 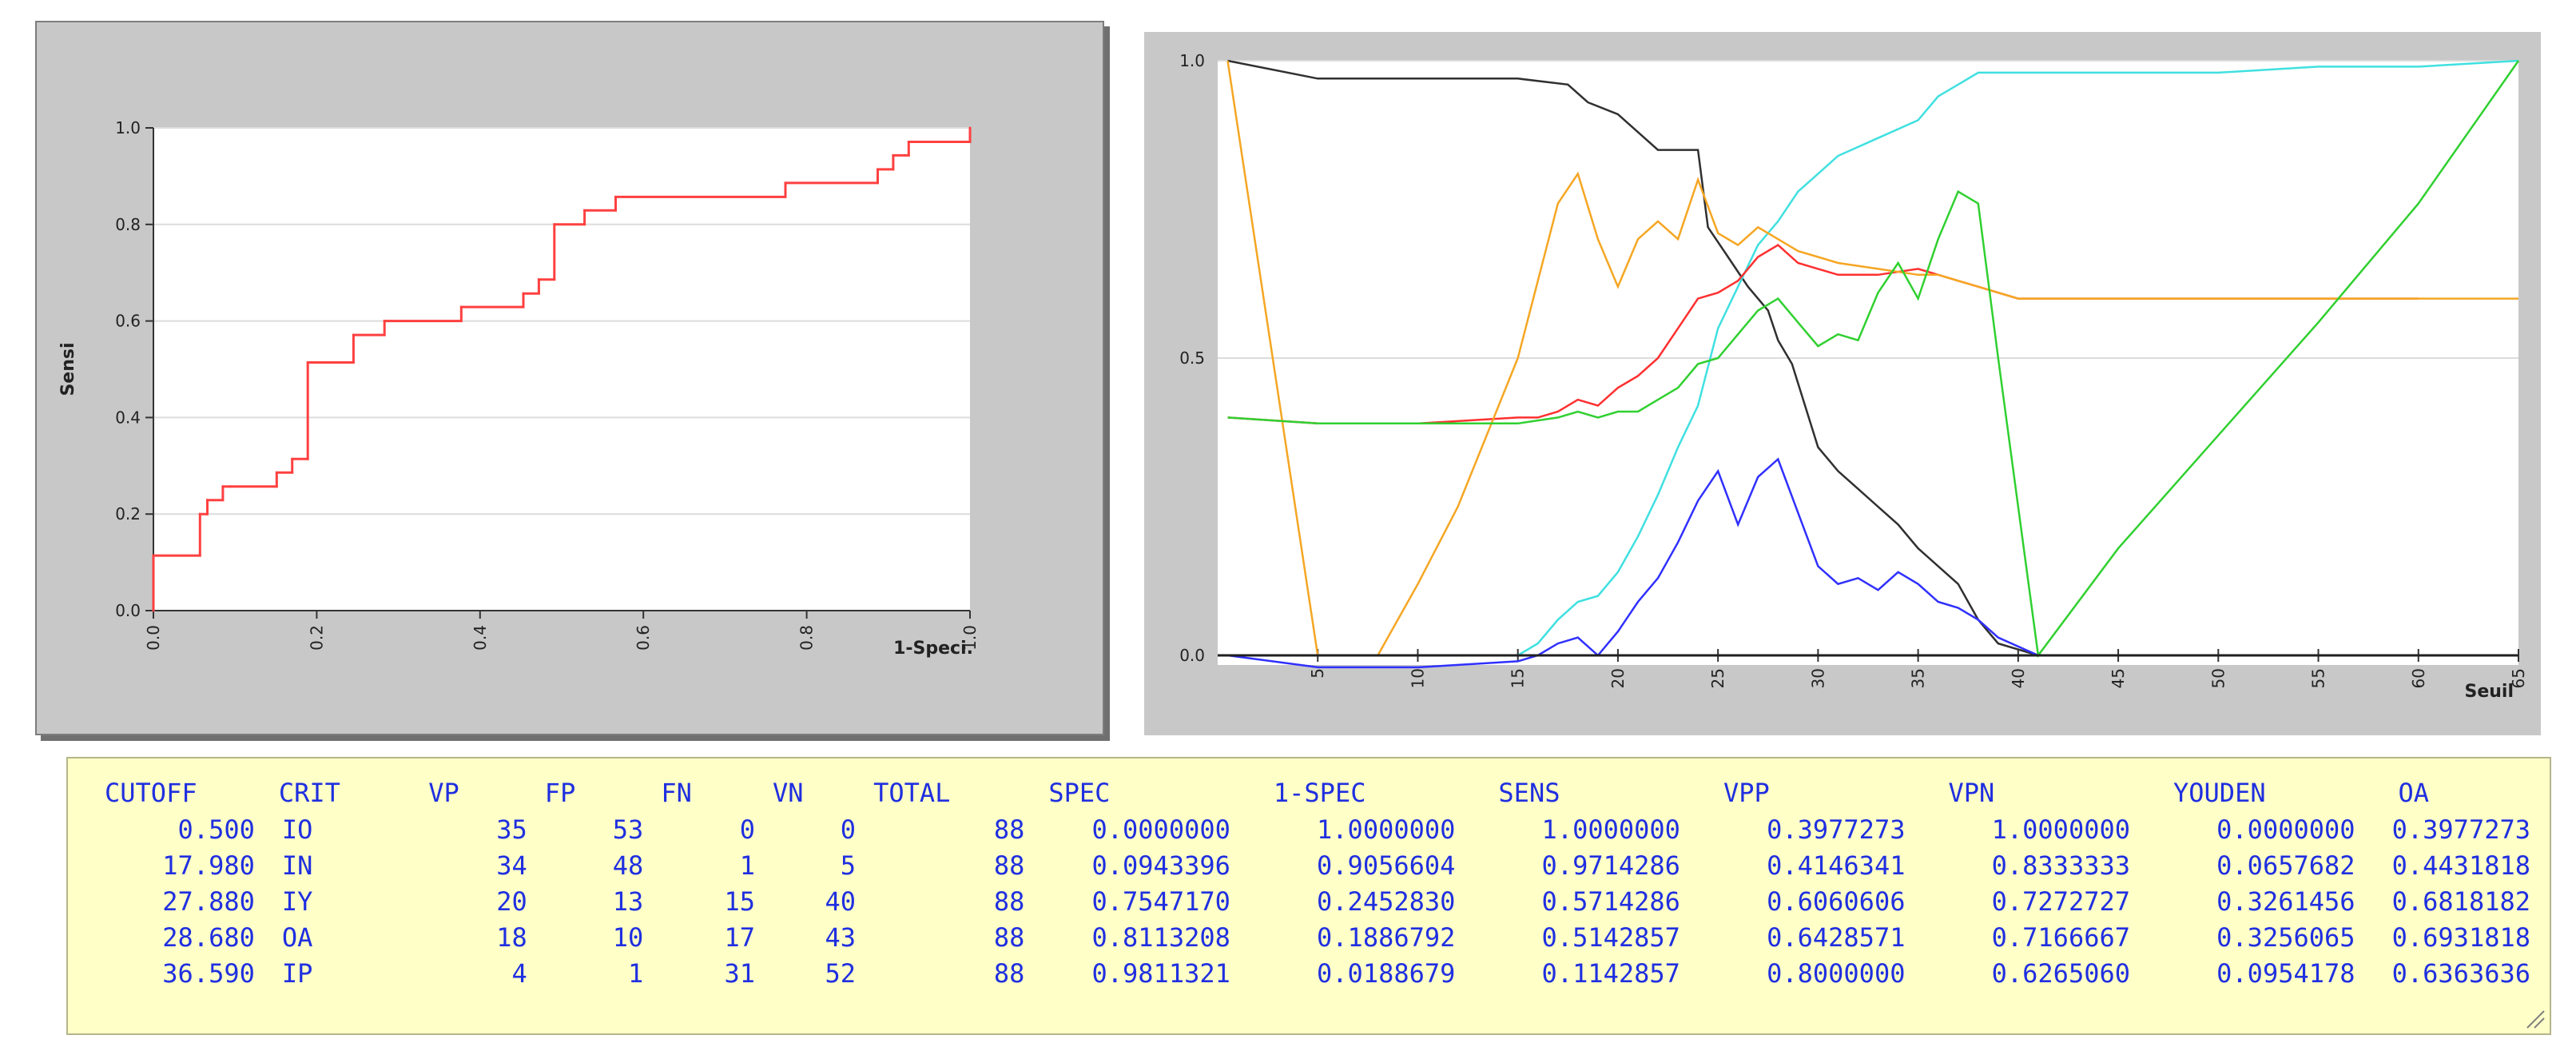 What do you see at coordinates (1853, 563) in the screenshot?
I see `threshold-series-line` at bounding box center [1853, 563].